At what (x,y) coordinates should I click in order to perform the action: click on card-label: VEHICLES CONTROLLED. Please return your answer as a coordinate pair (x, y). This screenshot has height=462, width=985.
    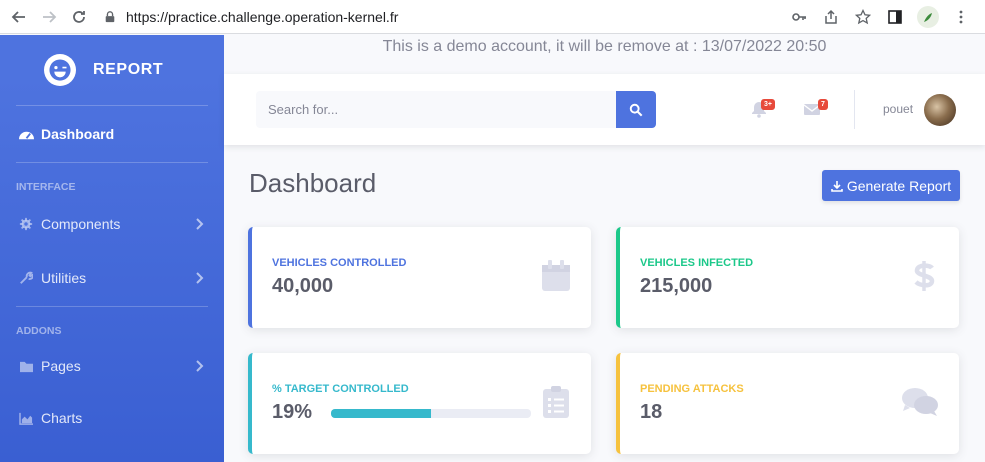
    Looking at the image, I should click on (339, 263).